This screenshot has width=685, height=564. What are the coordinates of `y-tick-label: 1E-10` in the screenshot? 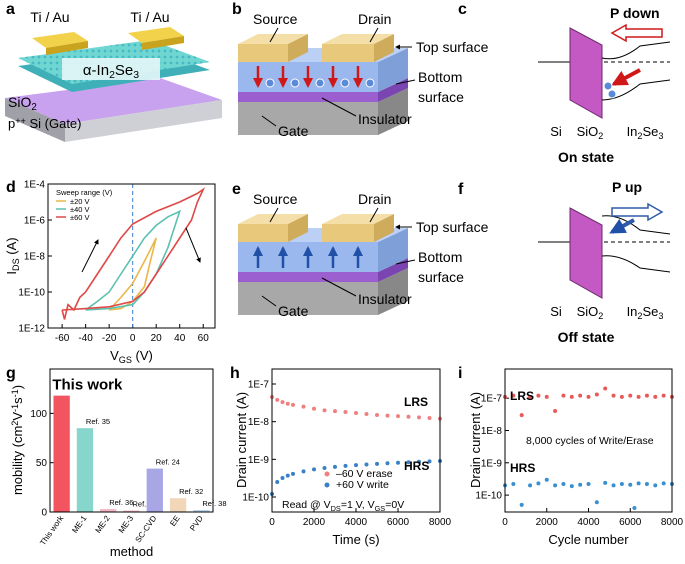 It's located at (255, 498).